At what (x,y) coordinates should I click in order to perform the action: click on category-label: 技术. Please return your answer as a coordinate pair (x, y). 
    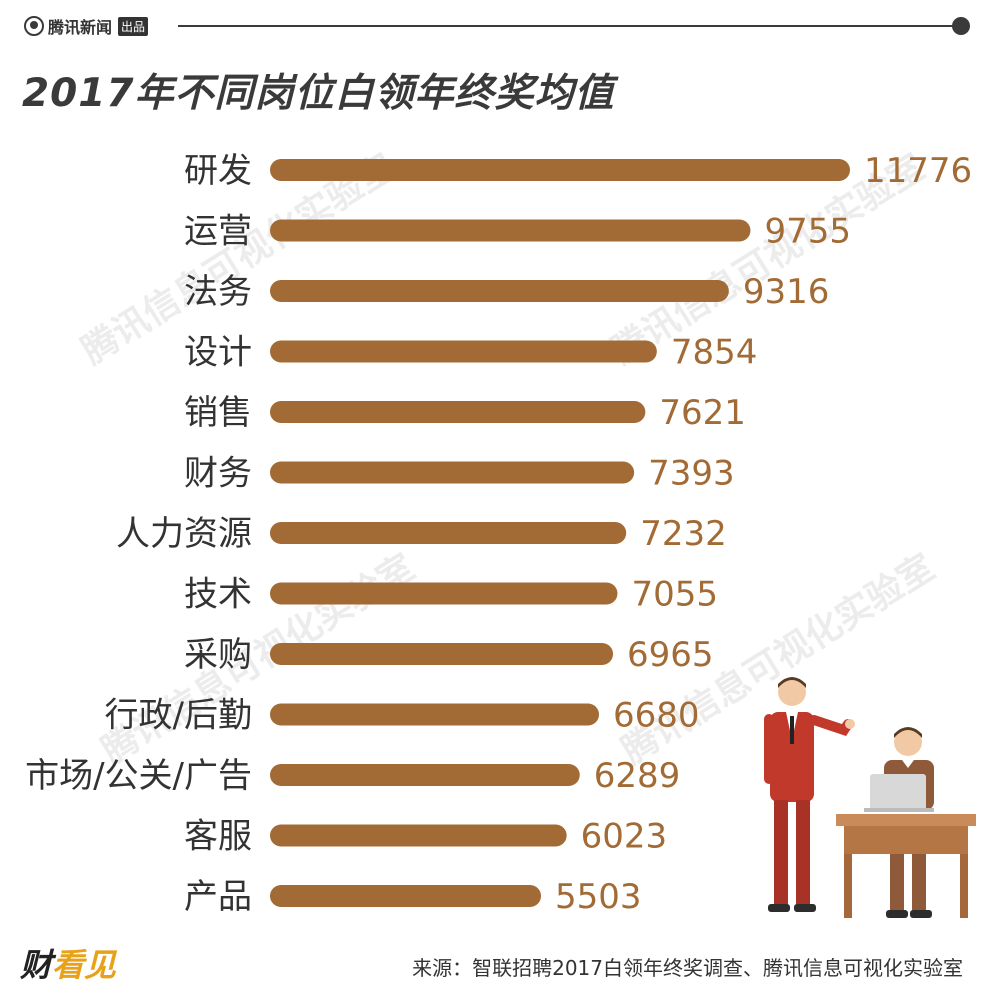
    Looking at the image, I should click on (218, 595).